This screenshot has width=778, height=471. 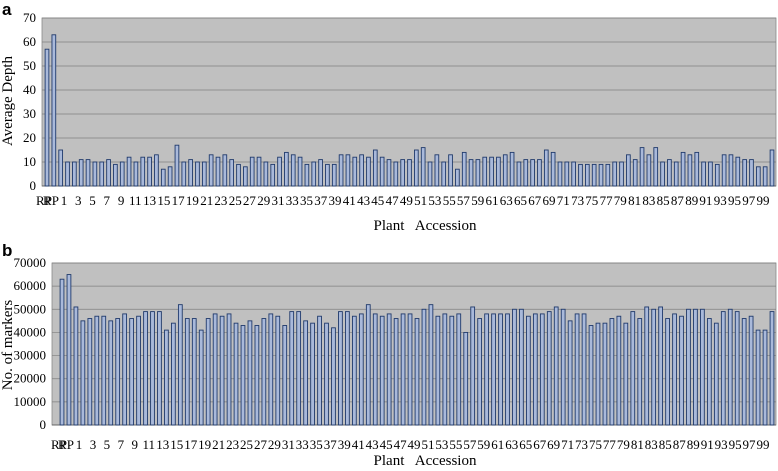 What do you see at coordinates (29, 137) in the screenshot?
I see `y-tick-label: 20` at bounding box center [29, 137].